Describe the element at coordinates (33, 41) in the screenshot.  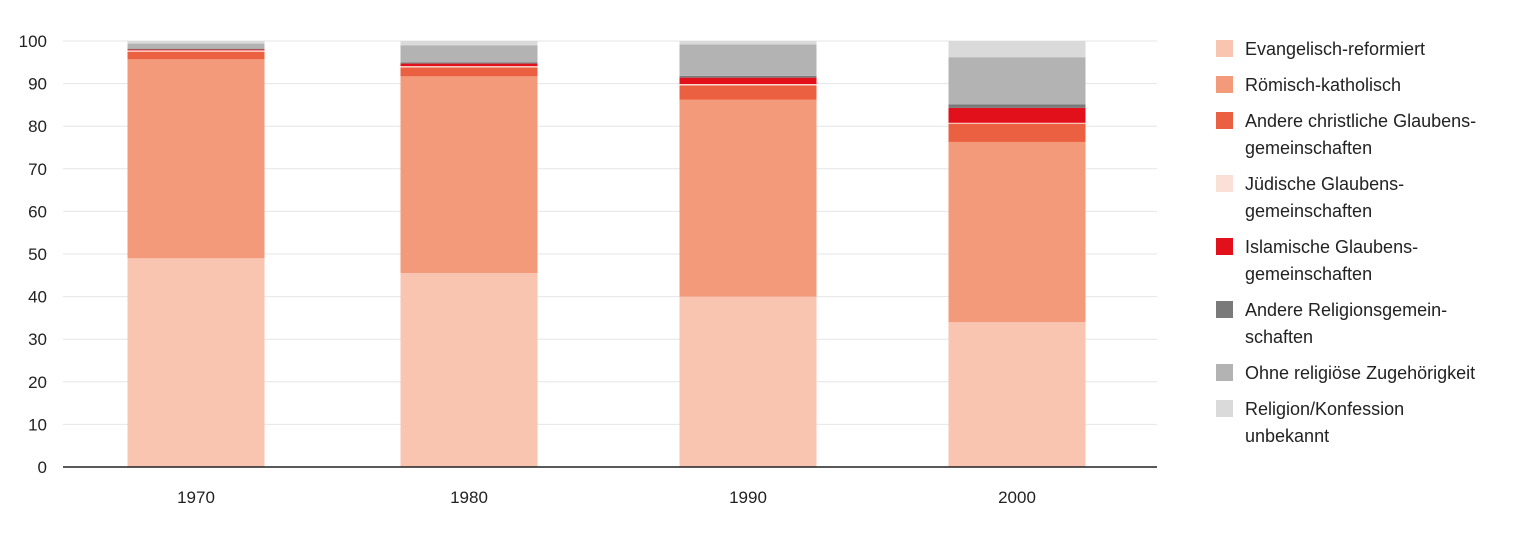
I see `y-tick-label: 100` at that location.